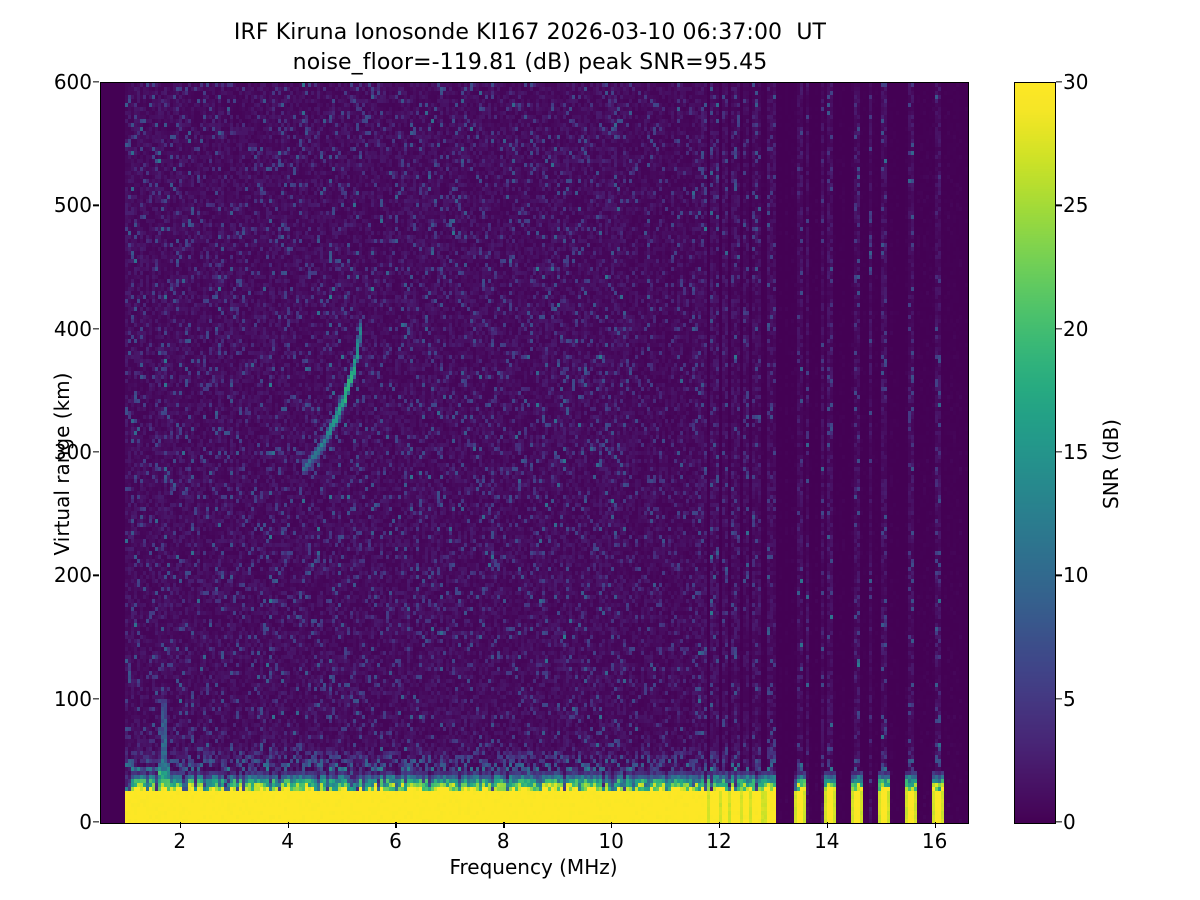  I want to click on y-axis-label: Virtual range (km), so click(62, 464).